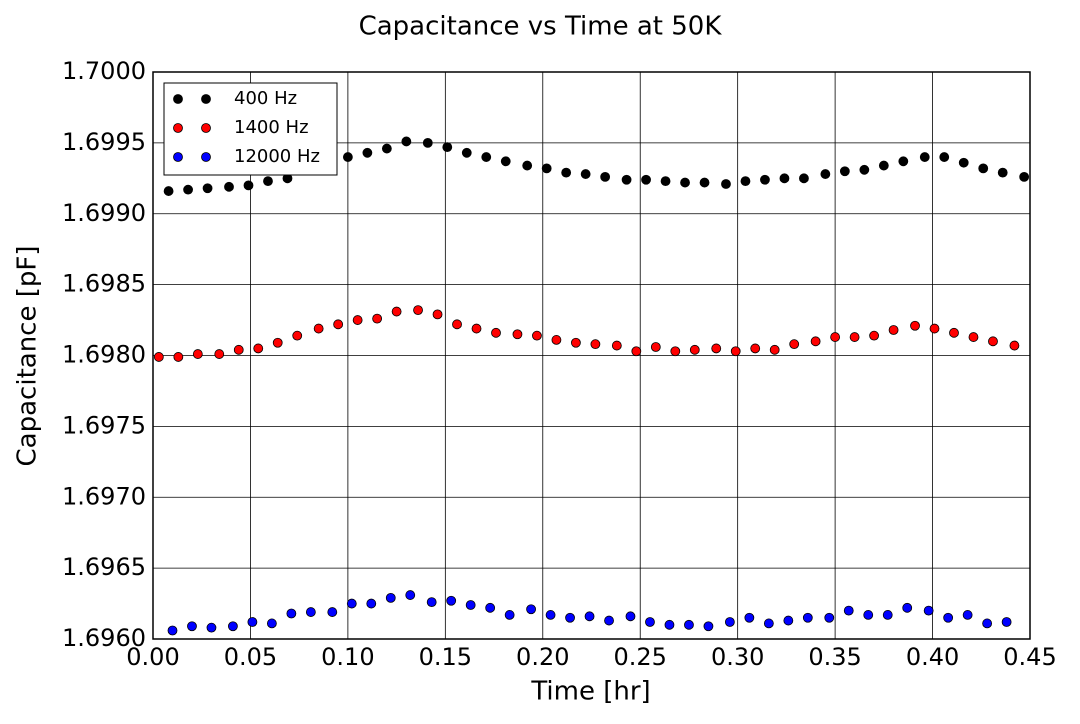 The width and height of the screenshot is (1080, 724). I want to click on legend-label: 400 Hz, so click(265, 98).